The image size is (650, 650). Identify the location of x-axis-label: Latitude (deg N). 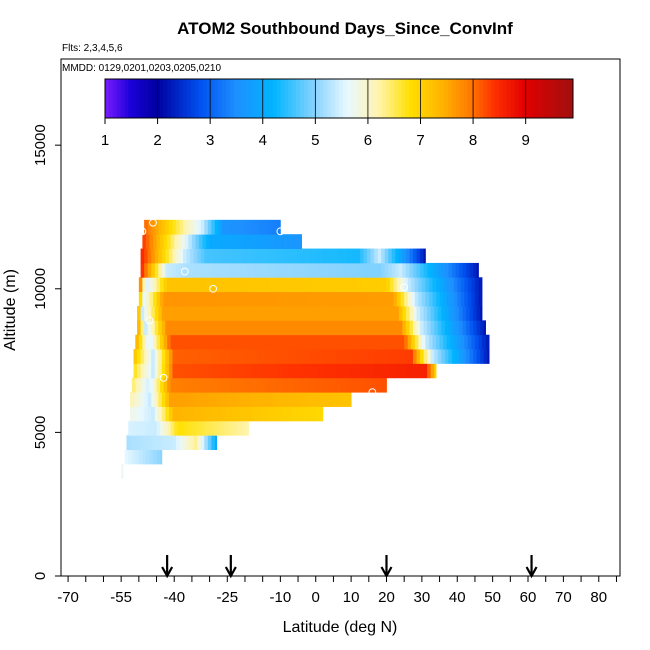
(340, 627).